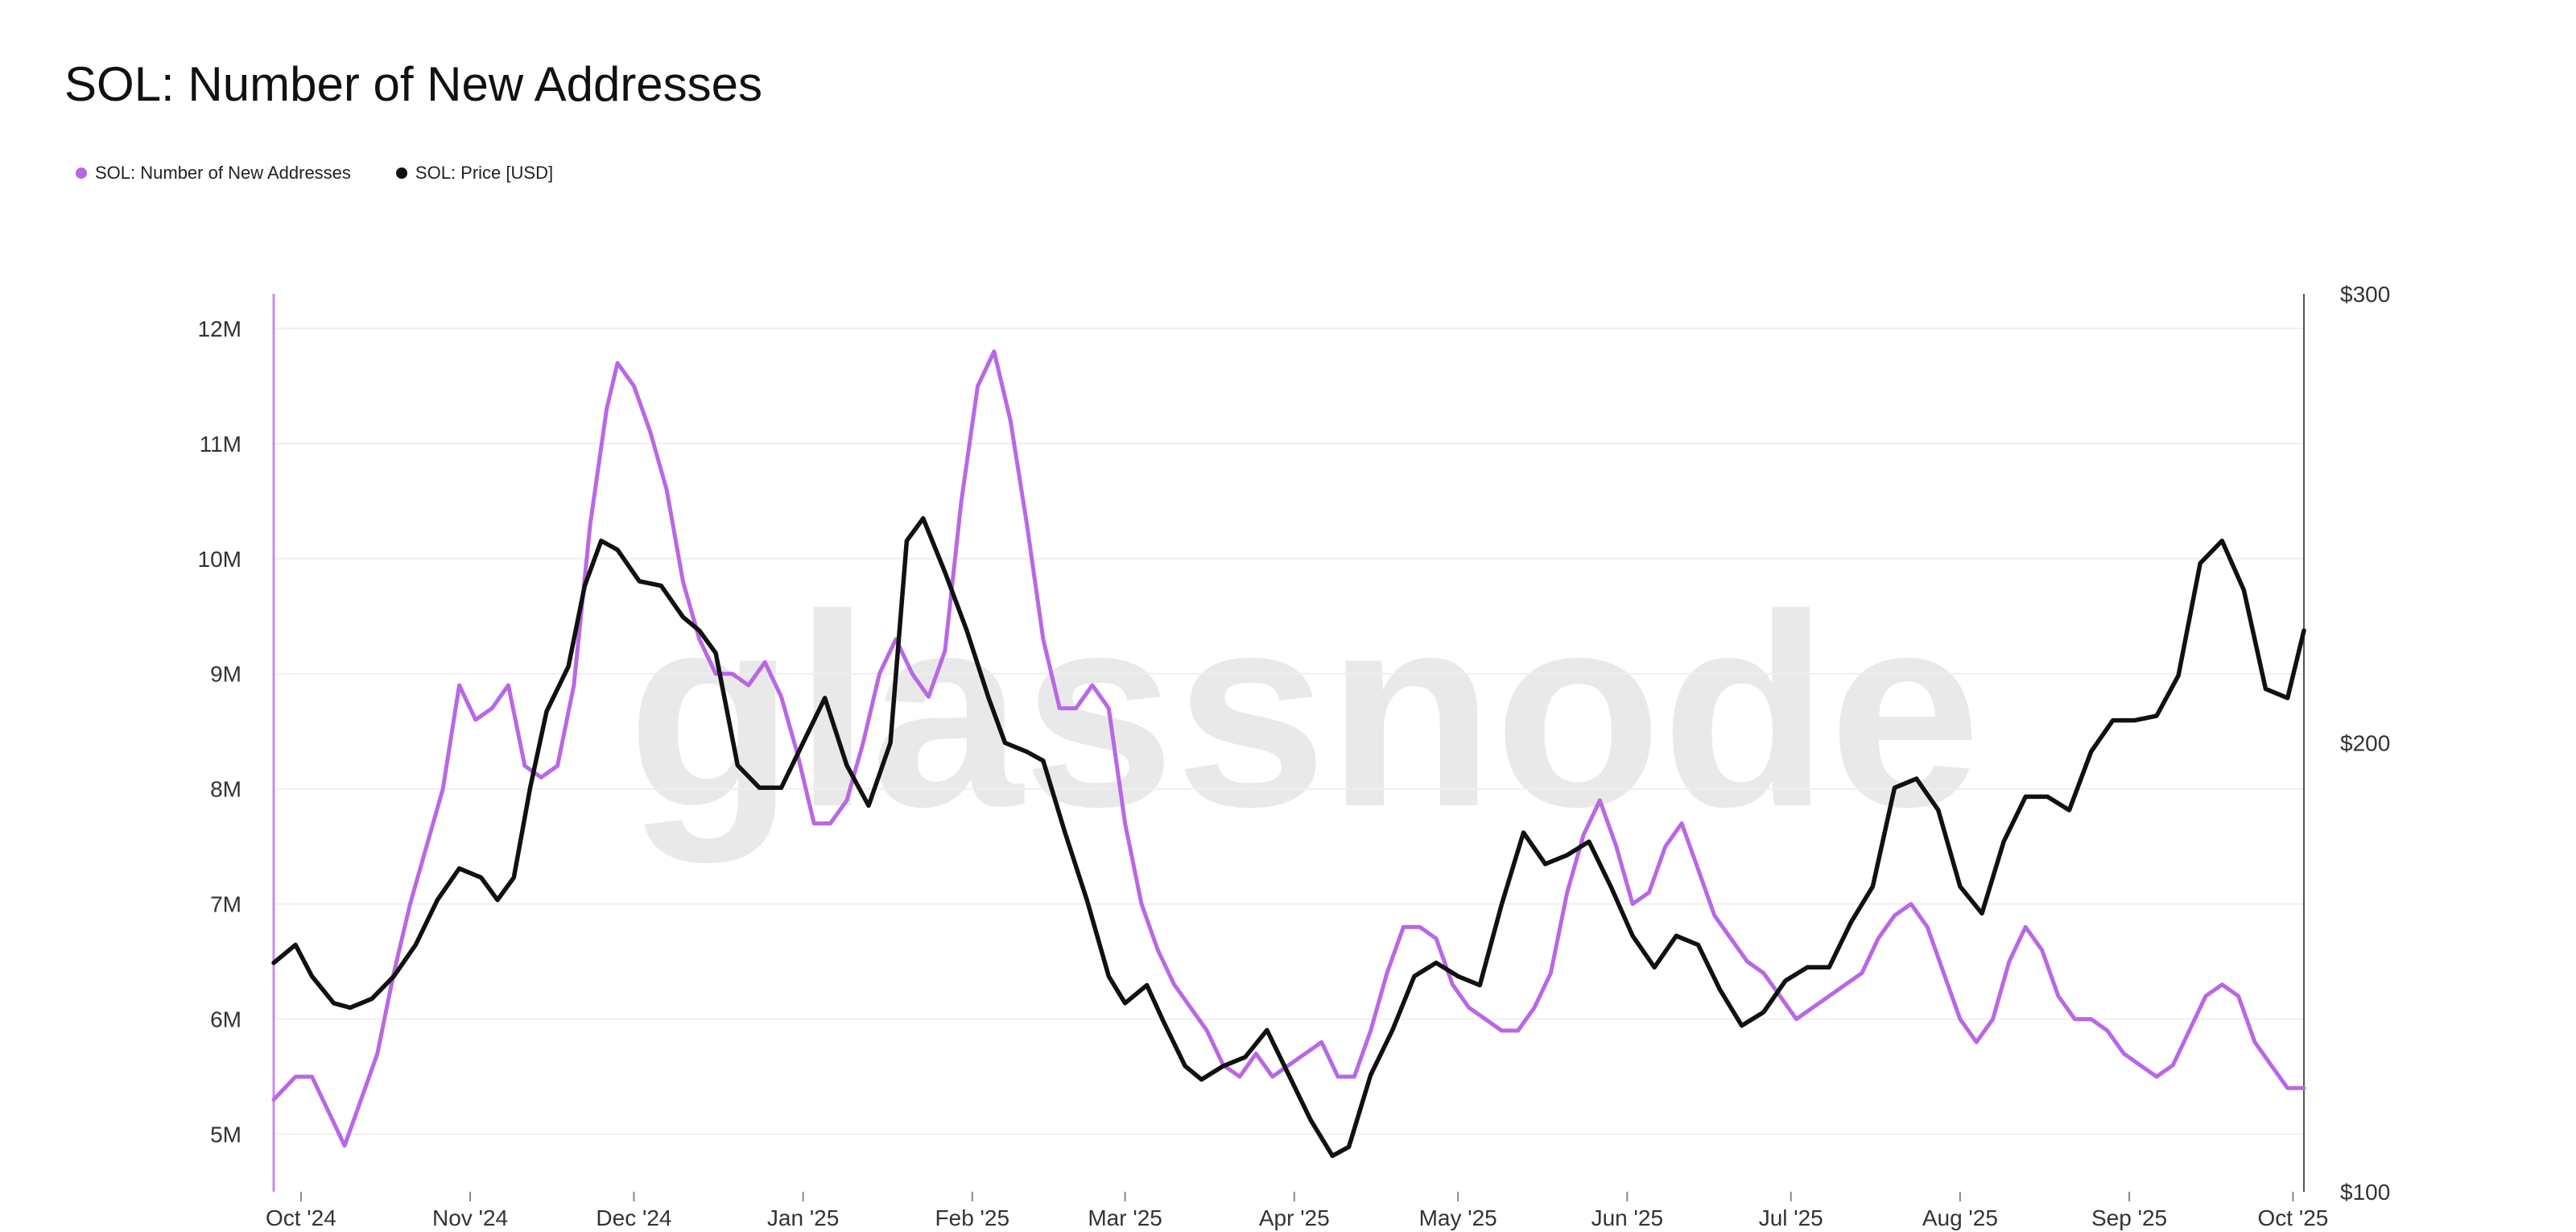  I want to click on x-tick-label: Sep '25, so click(2129, 1217).